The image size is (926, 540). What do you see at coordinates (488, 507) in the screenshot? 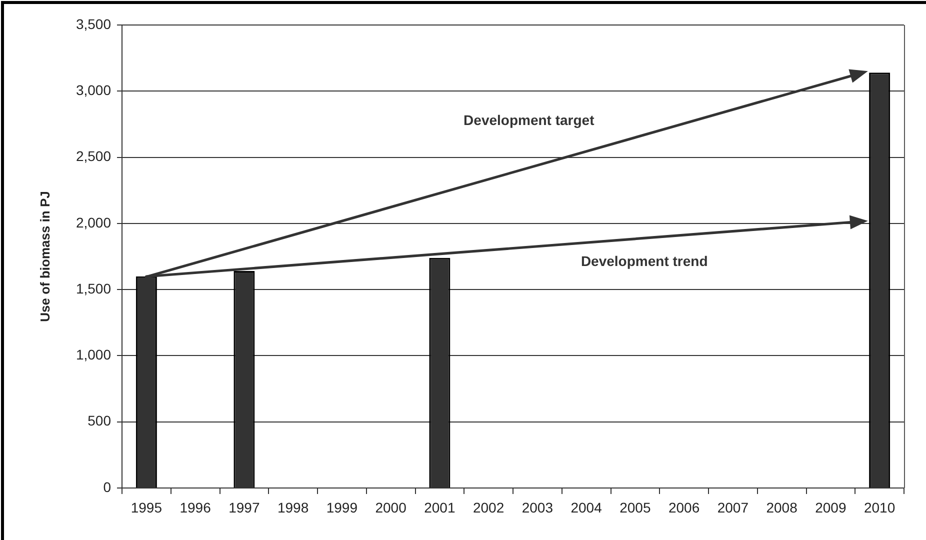
I see `x-tick-label: 2002` at bounding box center [488, 507].